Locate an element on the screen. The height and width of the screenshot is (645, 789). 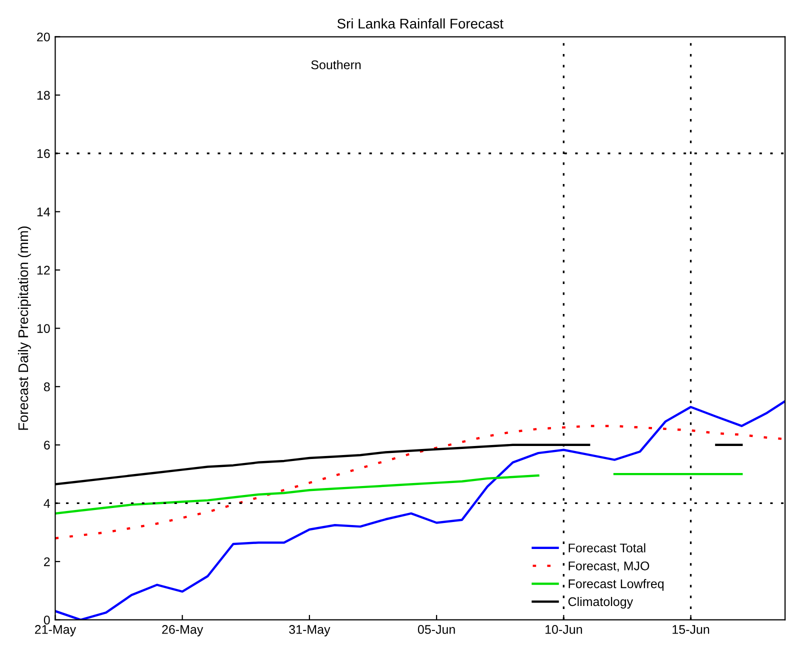
y-tick-label: 16 is located at coordinates (43, 153).